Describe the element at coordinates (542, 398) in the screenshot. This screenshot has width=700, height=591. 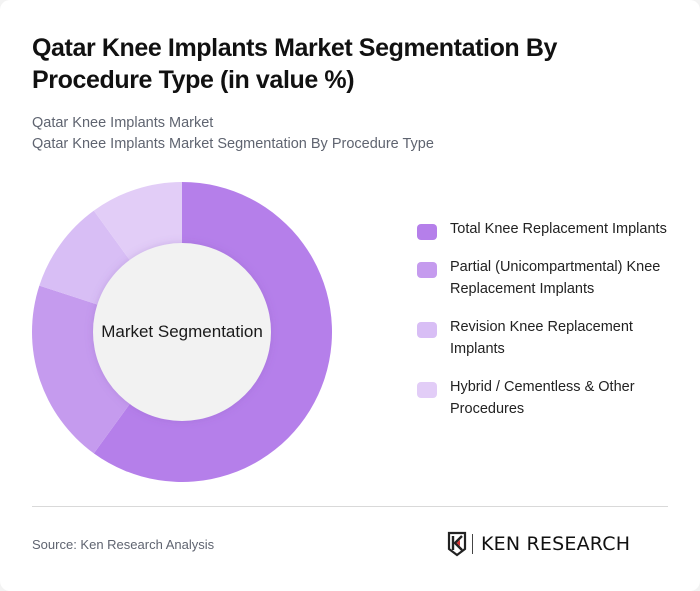
I see `legend-label: Hybrid / Cementless & Other Procedures` at that location.